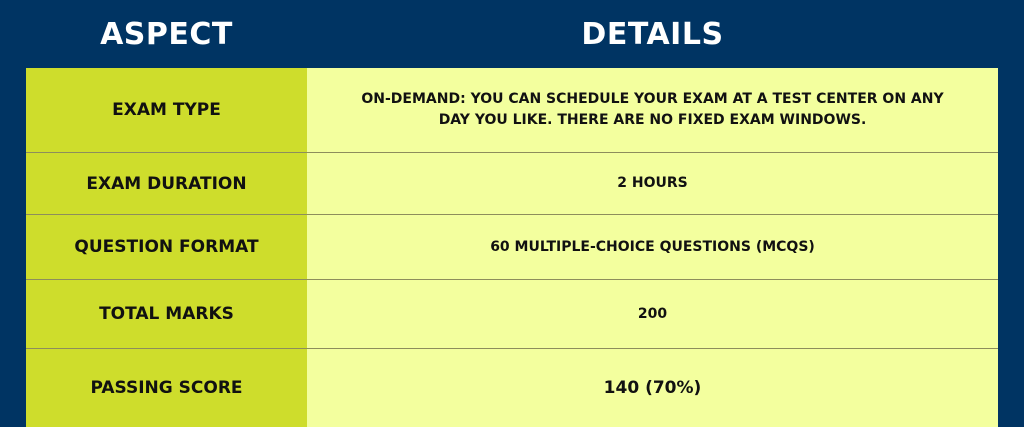 This screenshot has height=427, width=1024. I want to click on aspect-cell: TOTAL MARKS, so click(166, 314).